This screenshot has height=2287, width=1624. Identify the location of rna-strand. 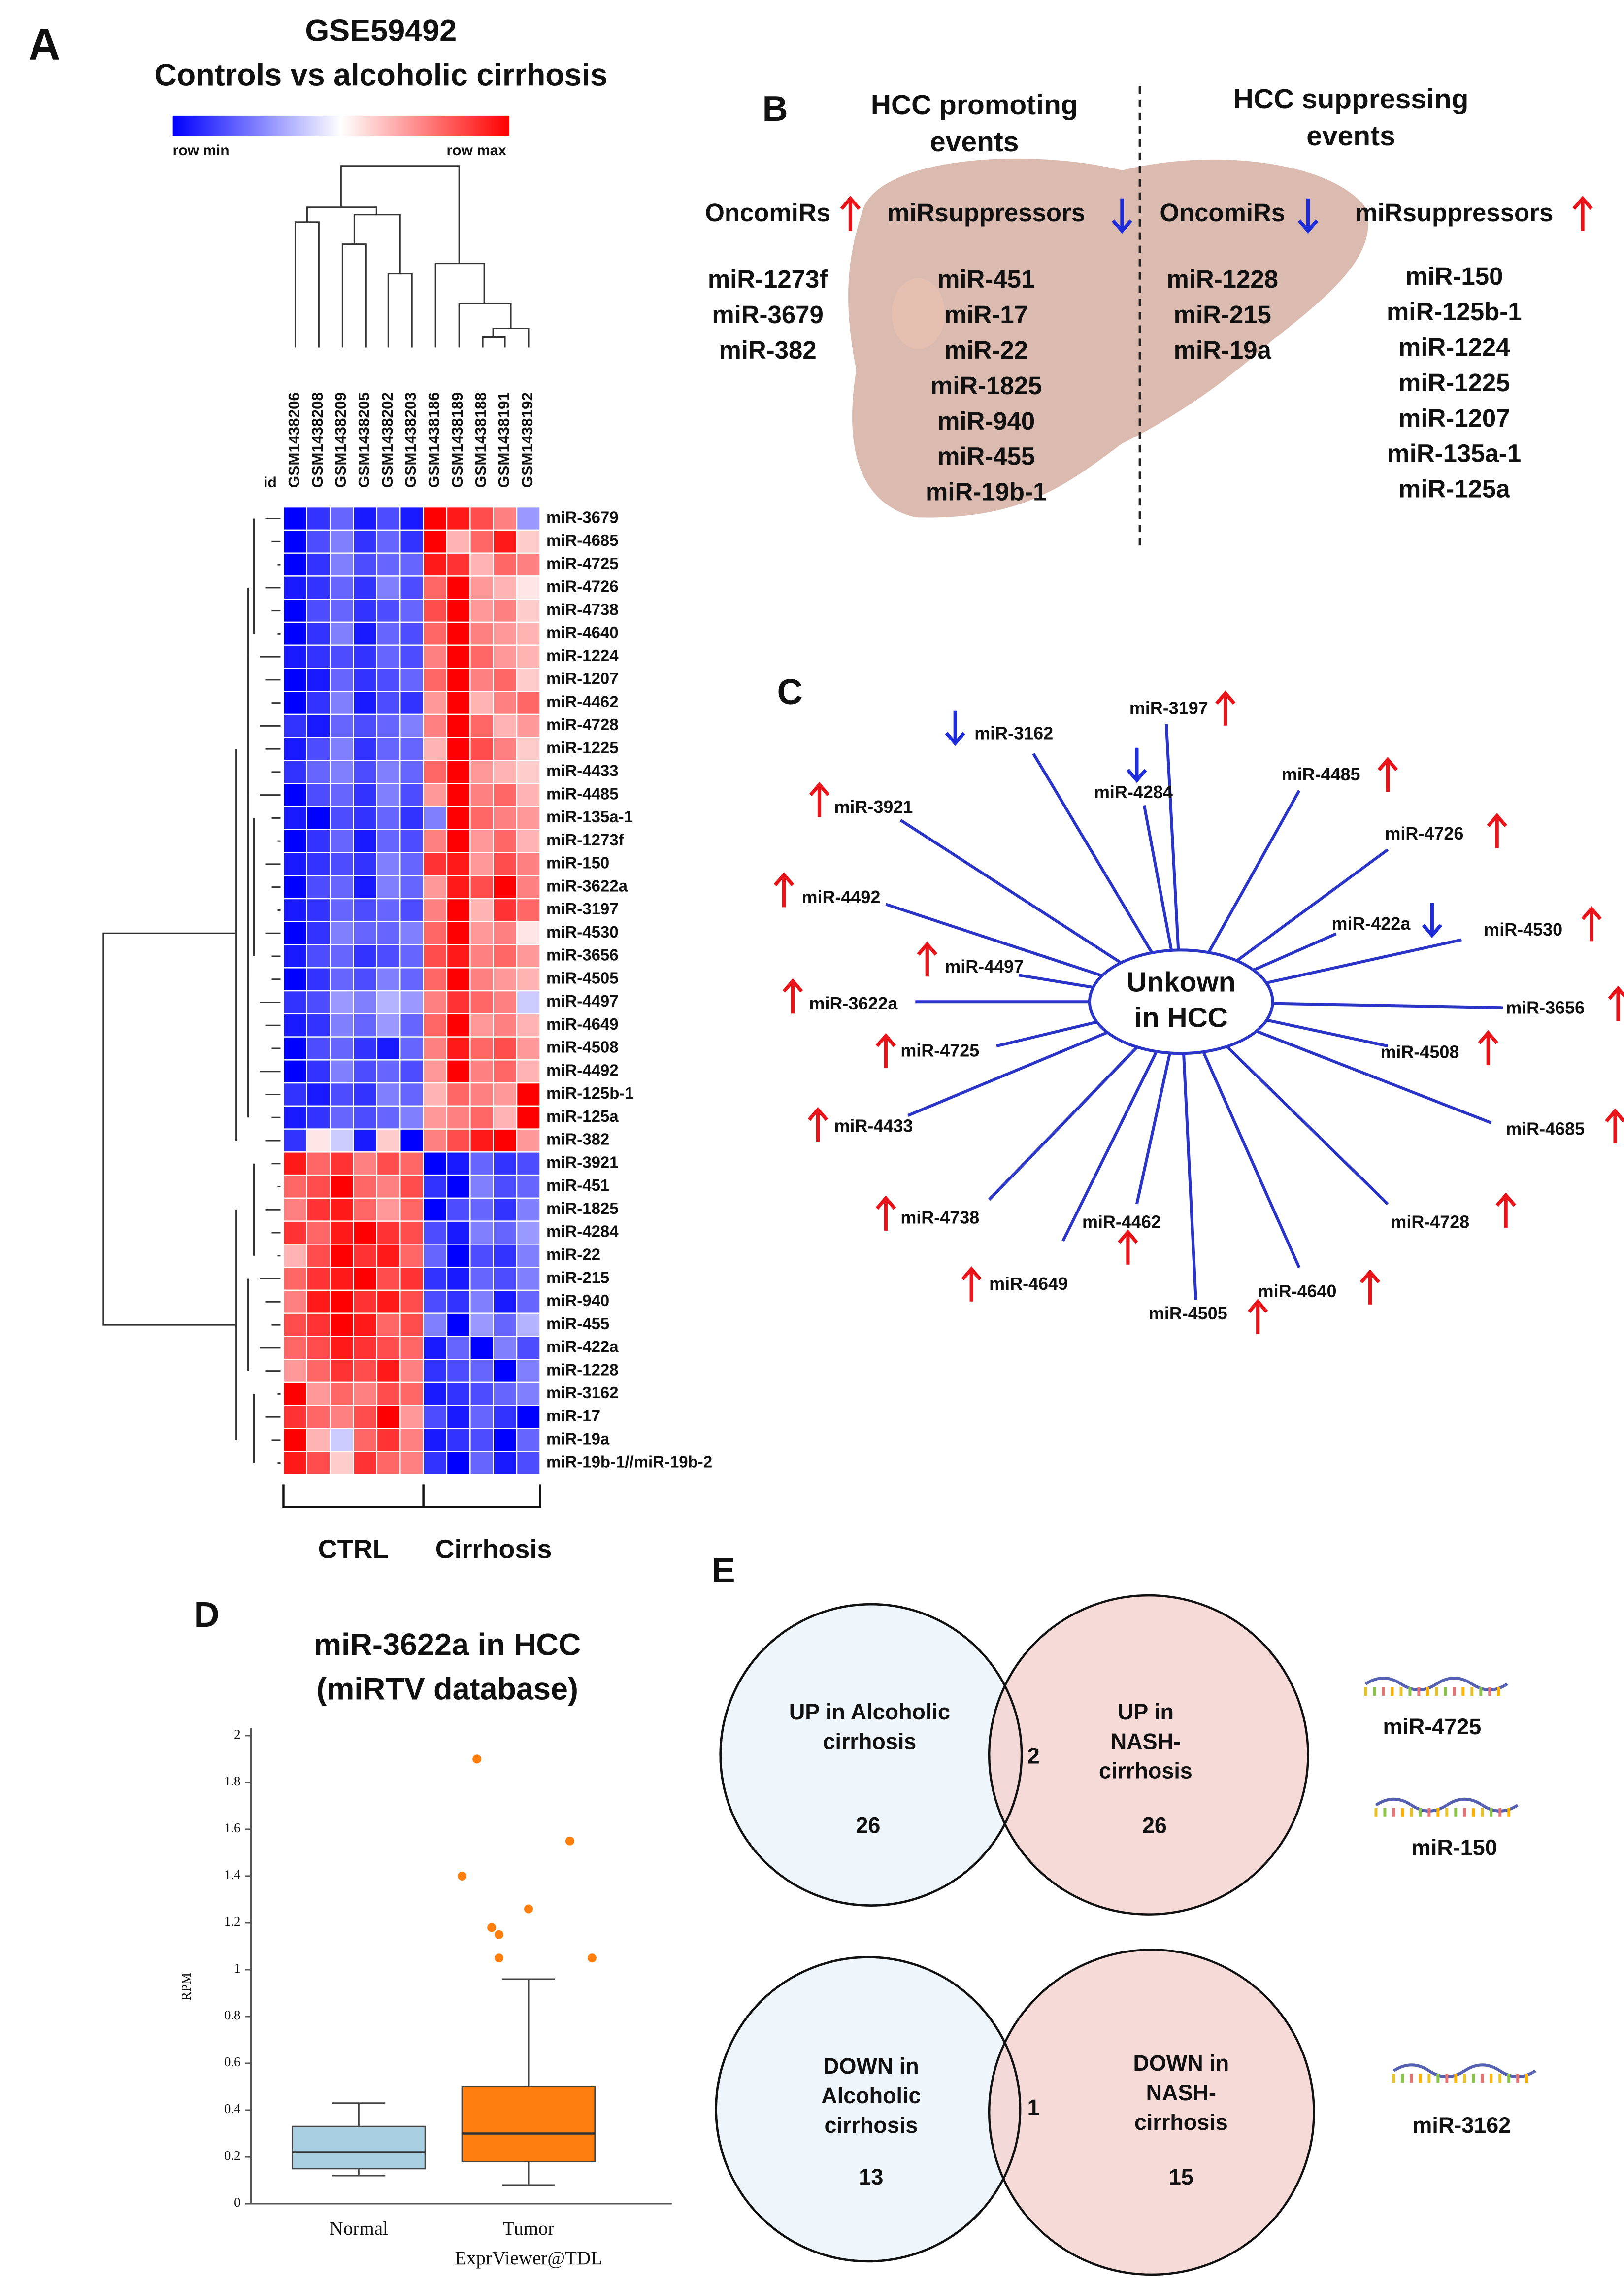
(1447, 1805).